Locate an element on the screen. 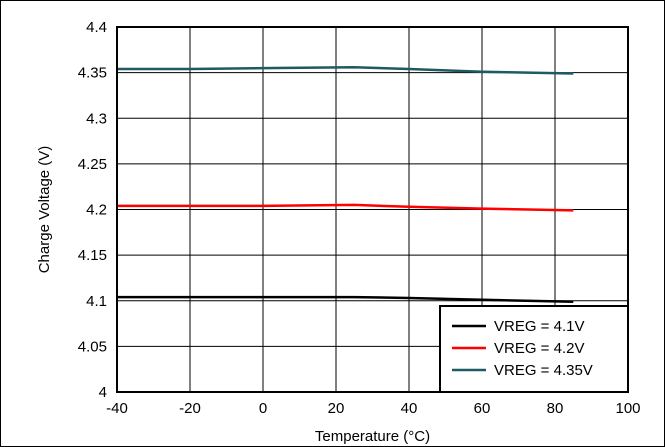  y-axis-label: Charge Voltage (V) is located at coordinates (44, 210).